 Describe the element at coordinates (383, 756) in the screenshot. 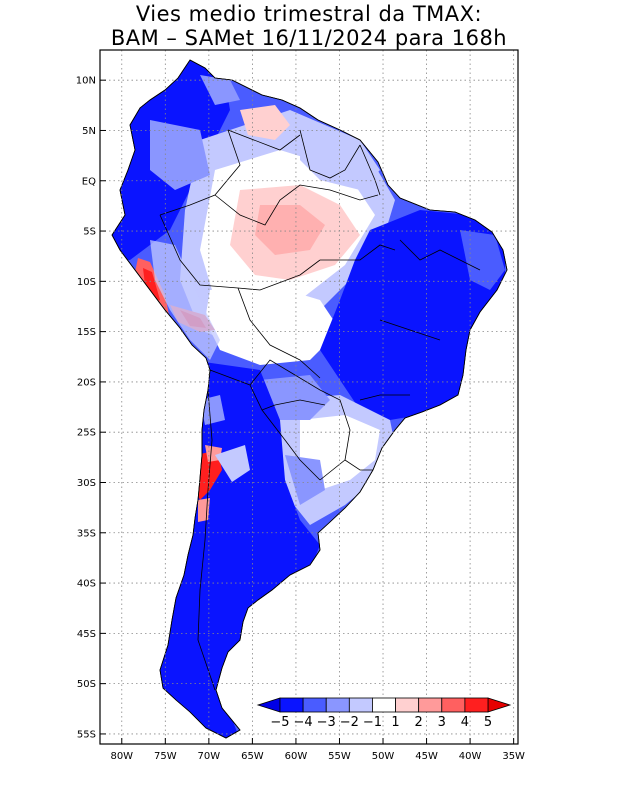

I see `lon-tick-label: 50W` at that location.